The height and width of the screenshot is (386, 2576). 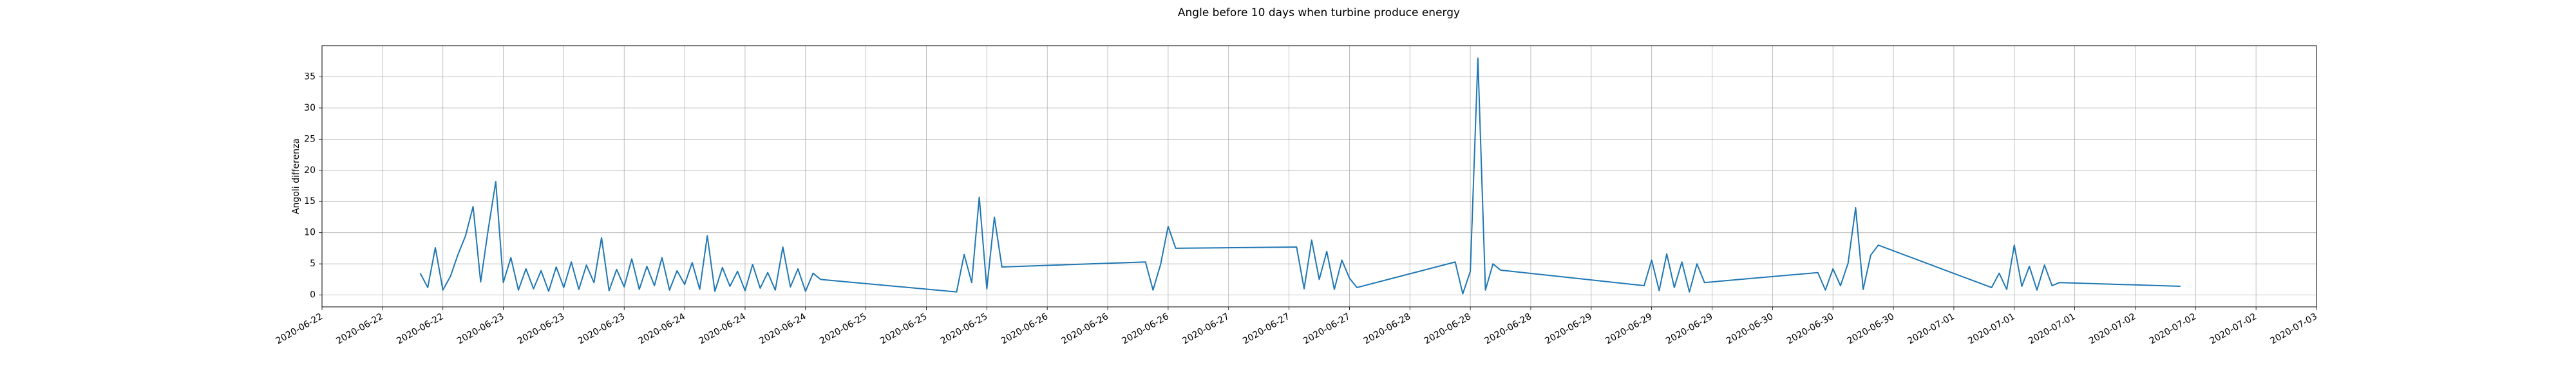 What do you see at coordinates (310, 233) in the screenshot?
I see `y-tick-label: 10` at bounding box center [310, 233].